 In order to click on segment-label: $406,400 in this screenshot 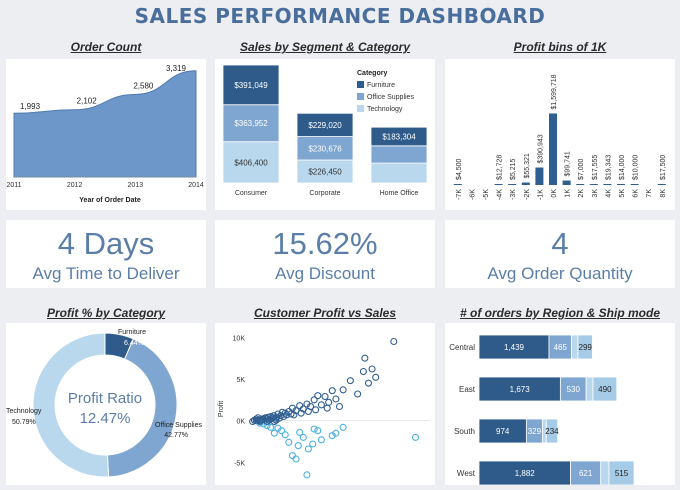, I will do `click(251, 162)`.